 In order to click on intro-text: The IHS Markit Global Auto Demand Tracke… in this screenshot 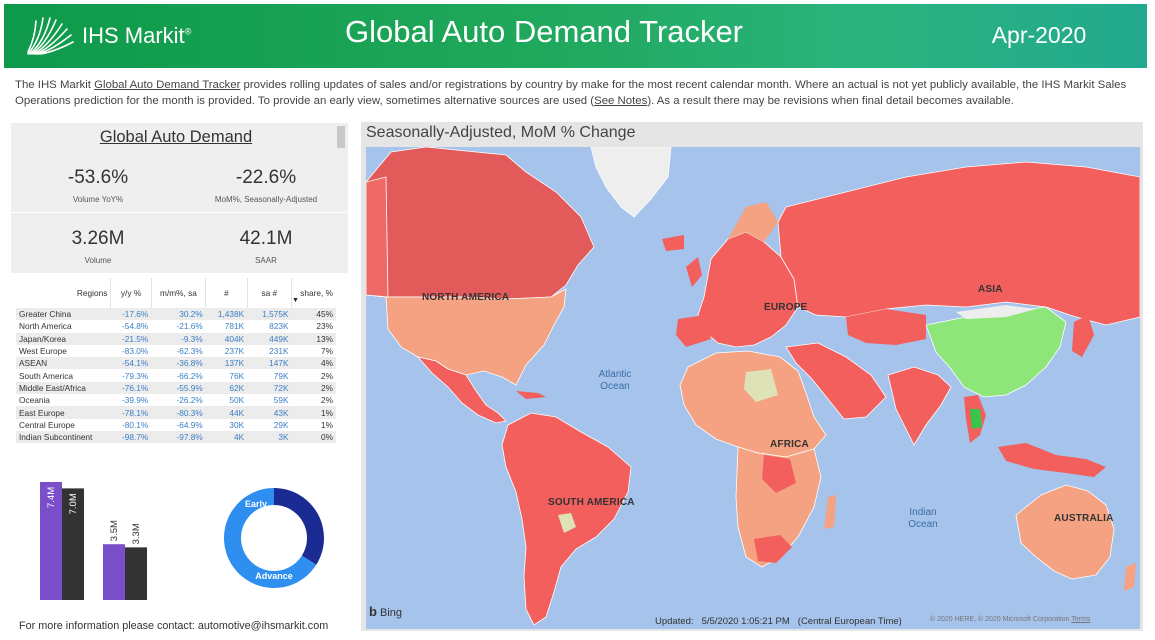, I will do `click(571, 93)`.